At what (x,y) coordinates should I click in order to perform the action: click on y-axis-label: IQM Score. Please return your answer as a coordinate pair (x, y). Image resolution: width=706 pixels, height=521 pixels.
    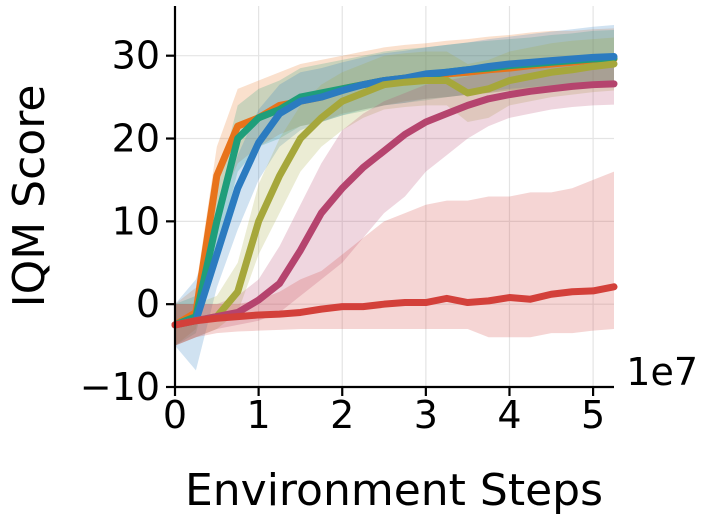
    Looking at the image, I should click on (29, 196).